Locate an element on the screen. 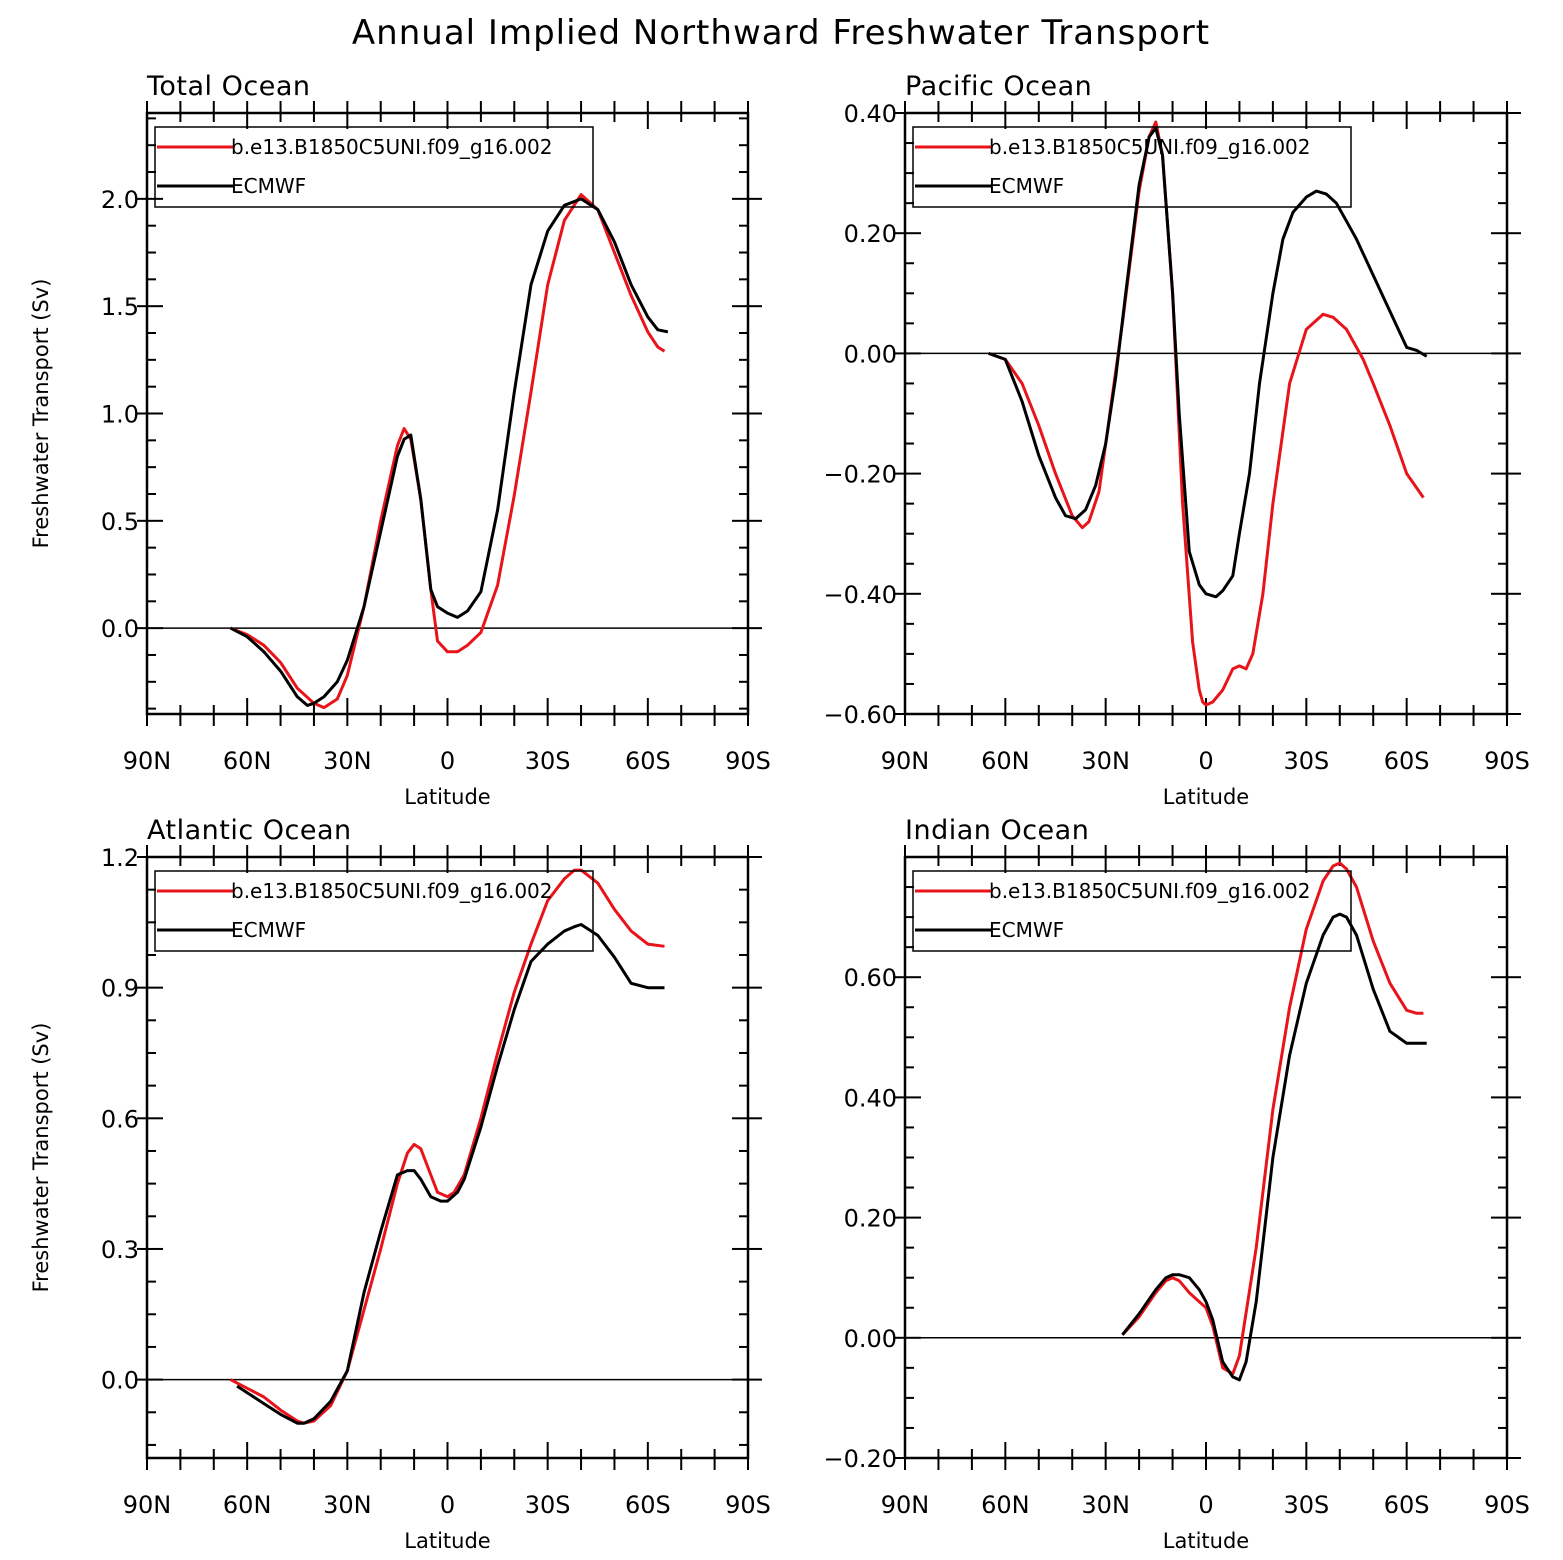  y-tick-label: −0.60 is located at coordinates (860, 715).